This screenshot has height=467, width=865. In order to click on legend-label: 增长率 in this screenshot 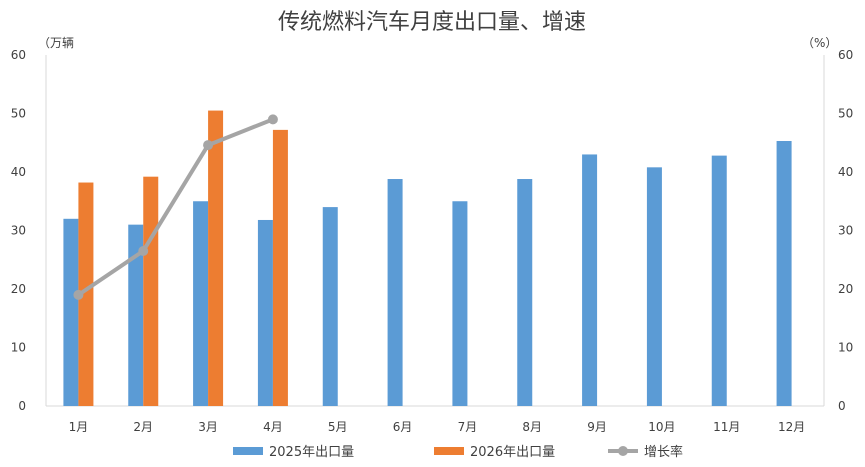, I will do `click(663, 452)`.